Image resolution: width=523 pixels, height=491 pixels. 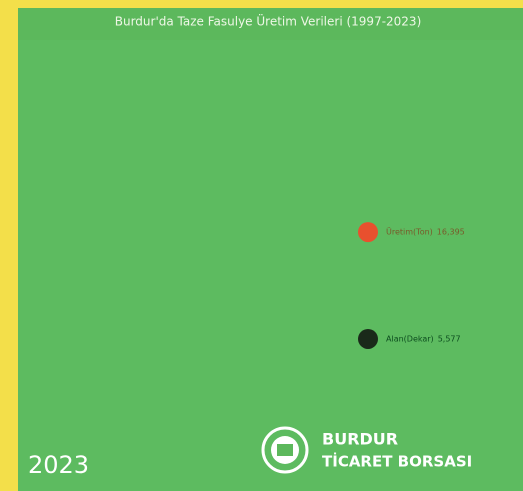 What do you see at coordinates (409, 232) in the screenshot?
I see `legend-label: Üretim(Ton)` at bounding box center [409, 232].